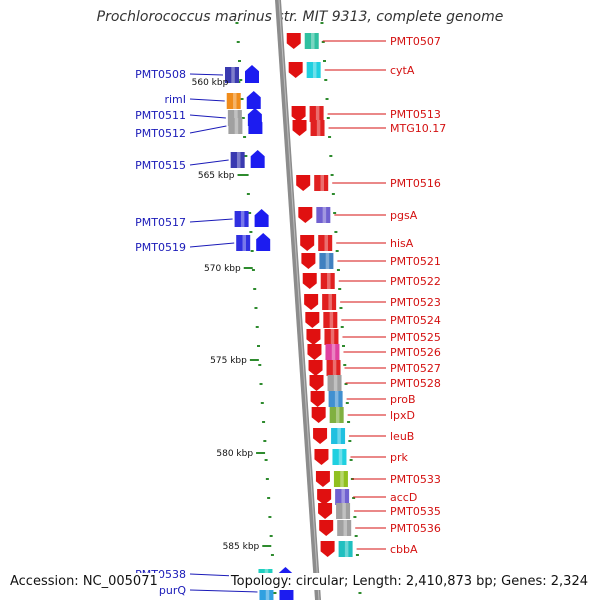 The height and width of the screenshot is (600, 600). Describe the element at coordinates (241, 547) in the screenshot. I see `kbp-label: 585 kbp` at that location.